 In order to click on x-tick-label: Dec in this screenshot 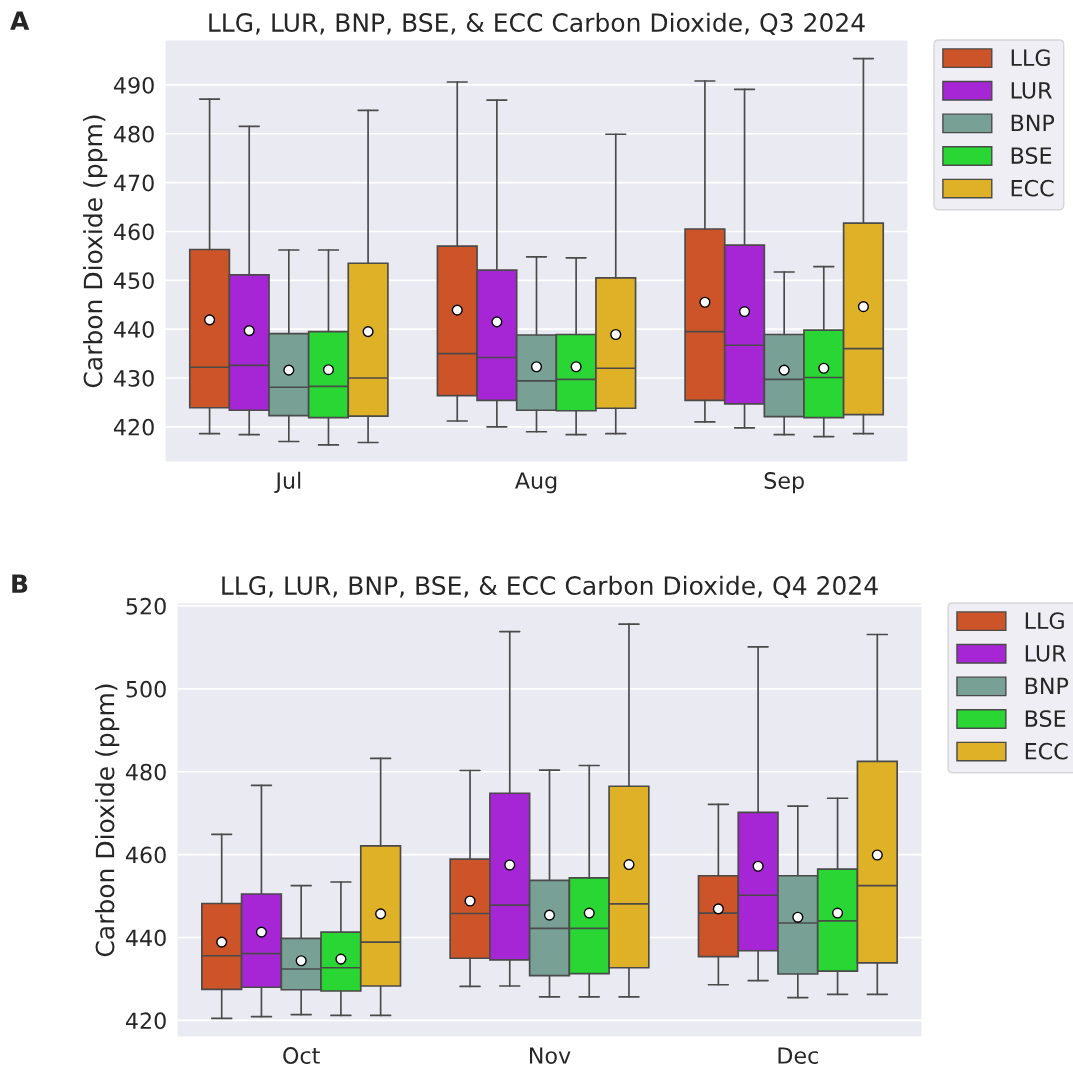, I will do `click(798, 1055)`.